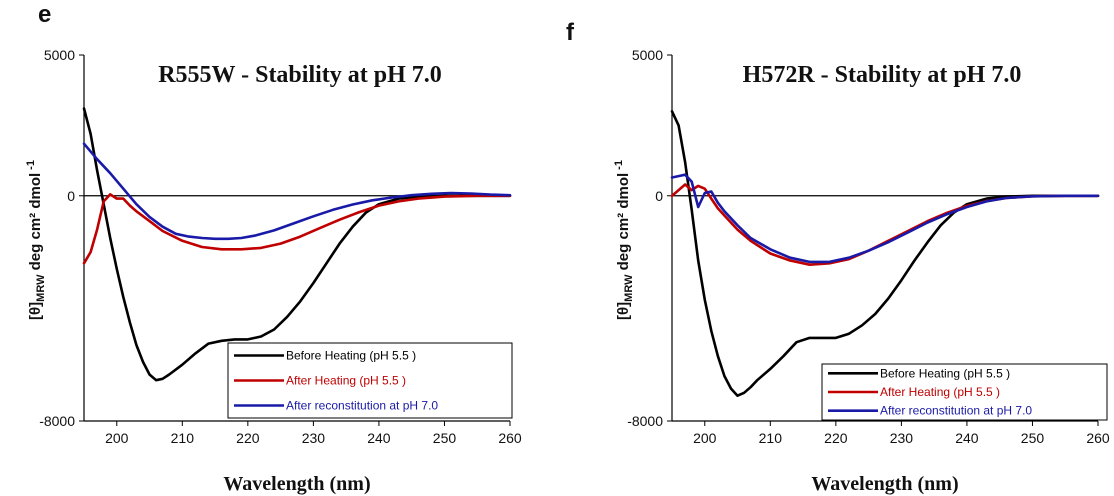 The height and width of the screenshot is (496, 1114). Describe the element at coordinates (882, 75) in the screenshot. I see `chart-title: H572R - Stability at pH 7.0` at that location.